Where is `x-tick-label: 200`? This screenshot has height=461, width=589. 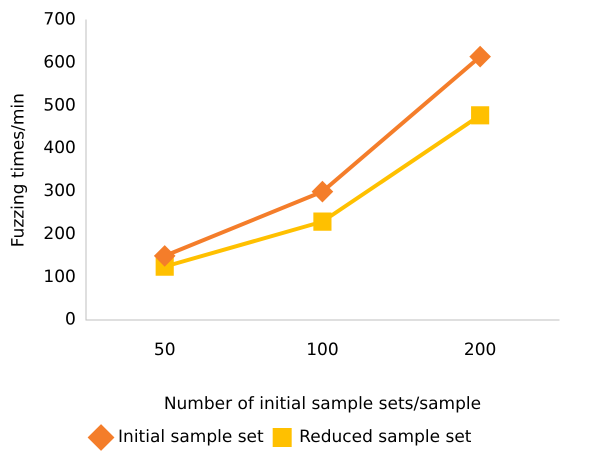 x-tick-label: 200 is located at coordinates (480, 350).